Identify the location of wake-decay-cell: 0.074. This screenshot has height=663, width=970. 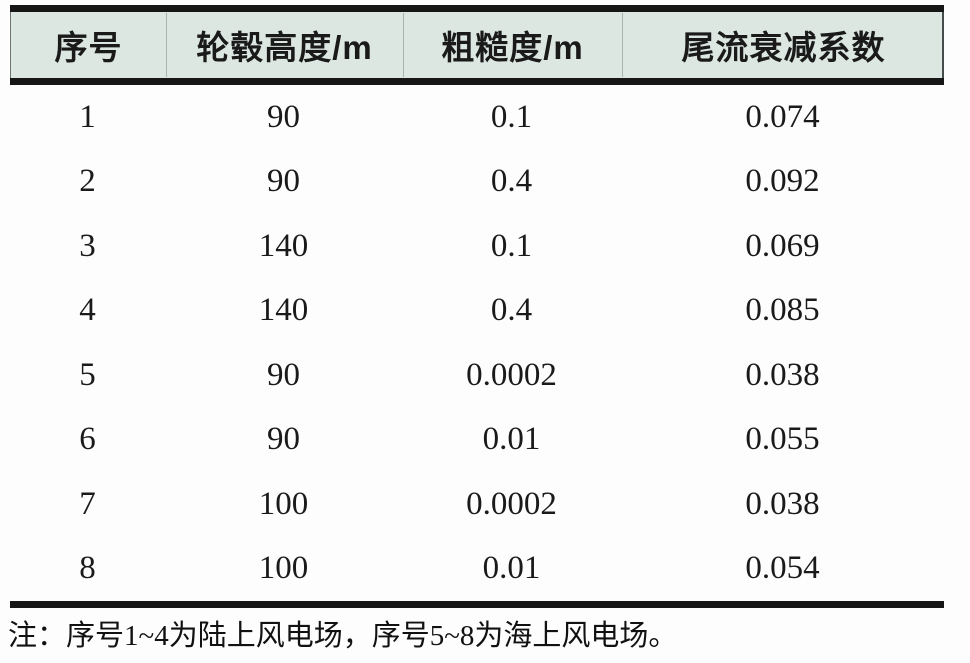
(782, 116).